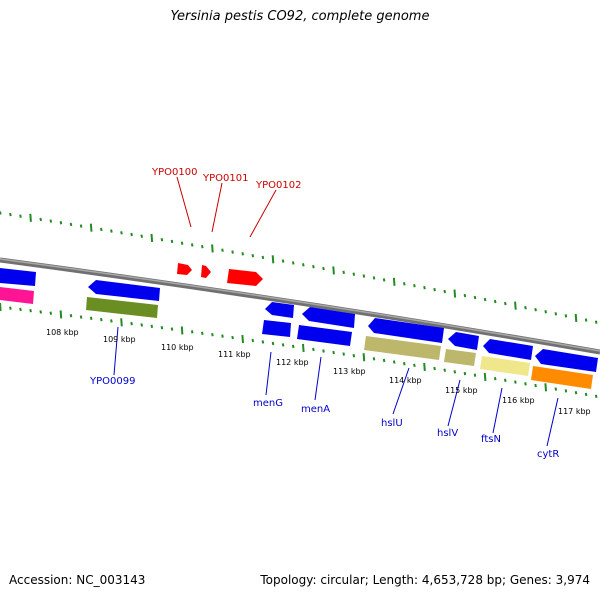  Describe the element at coordinates (276, 328) in the screenshot. I see `feature-meng-bar` at that location.